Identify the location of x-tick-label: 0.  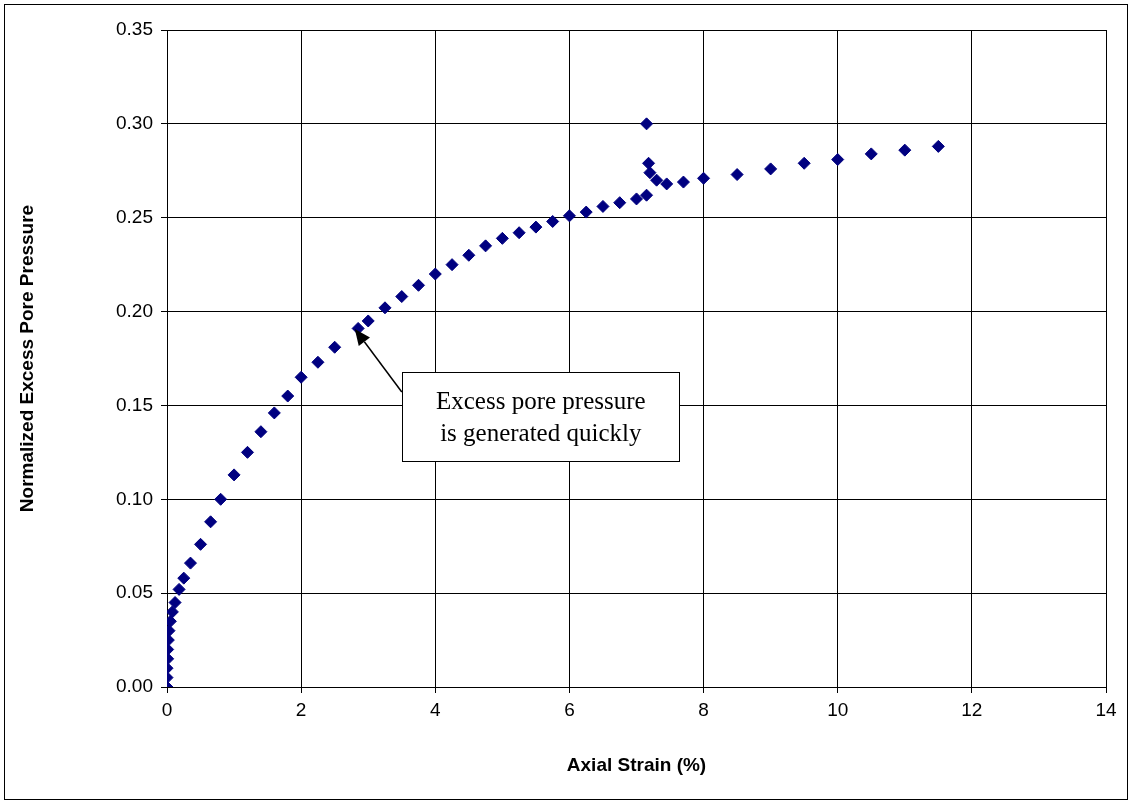
(167, 709).